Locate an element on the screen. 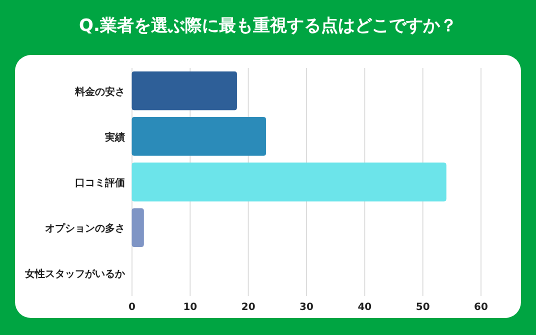 Image resolution: width=536 pixels, height=335 pixels. chart-title: Q.業者を選ぶ際に最も重視する点はどこですか？ is located at coordinates (268, 26).